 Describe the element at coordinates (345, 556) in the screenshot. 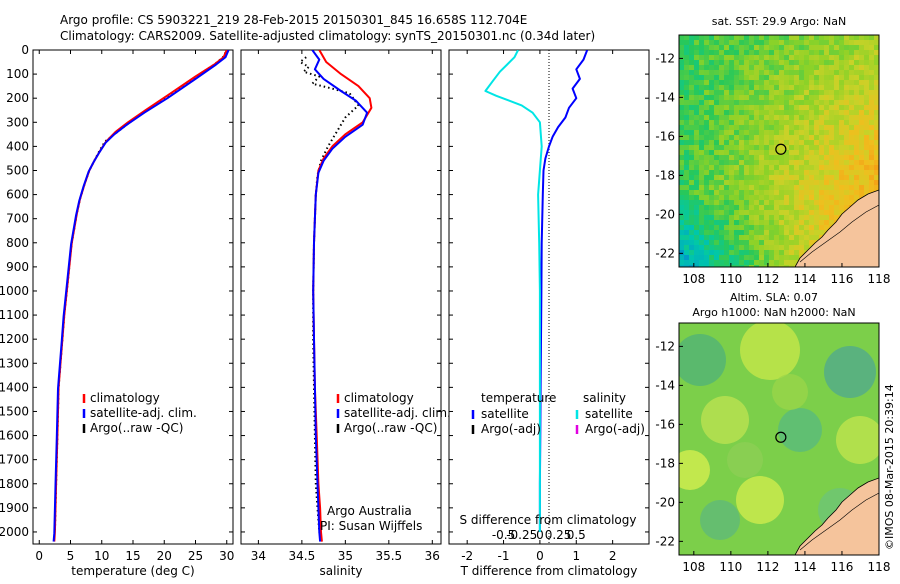

I see `x-tick-label: 35` at that location.